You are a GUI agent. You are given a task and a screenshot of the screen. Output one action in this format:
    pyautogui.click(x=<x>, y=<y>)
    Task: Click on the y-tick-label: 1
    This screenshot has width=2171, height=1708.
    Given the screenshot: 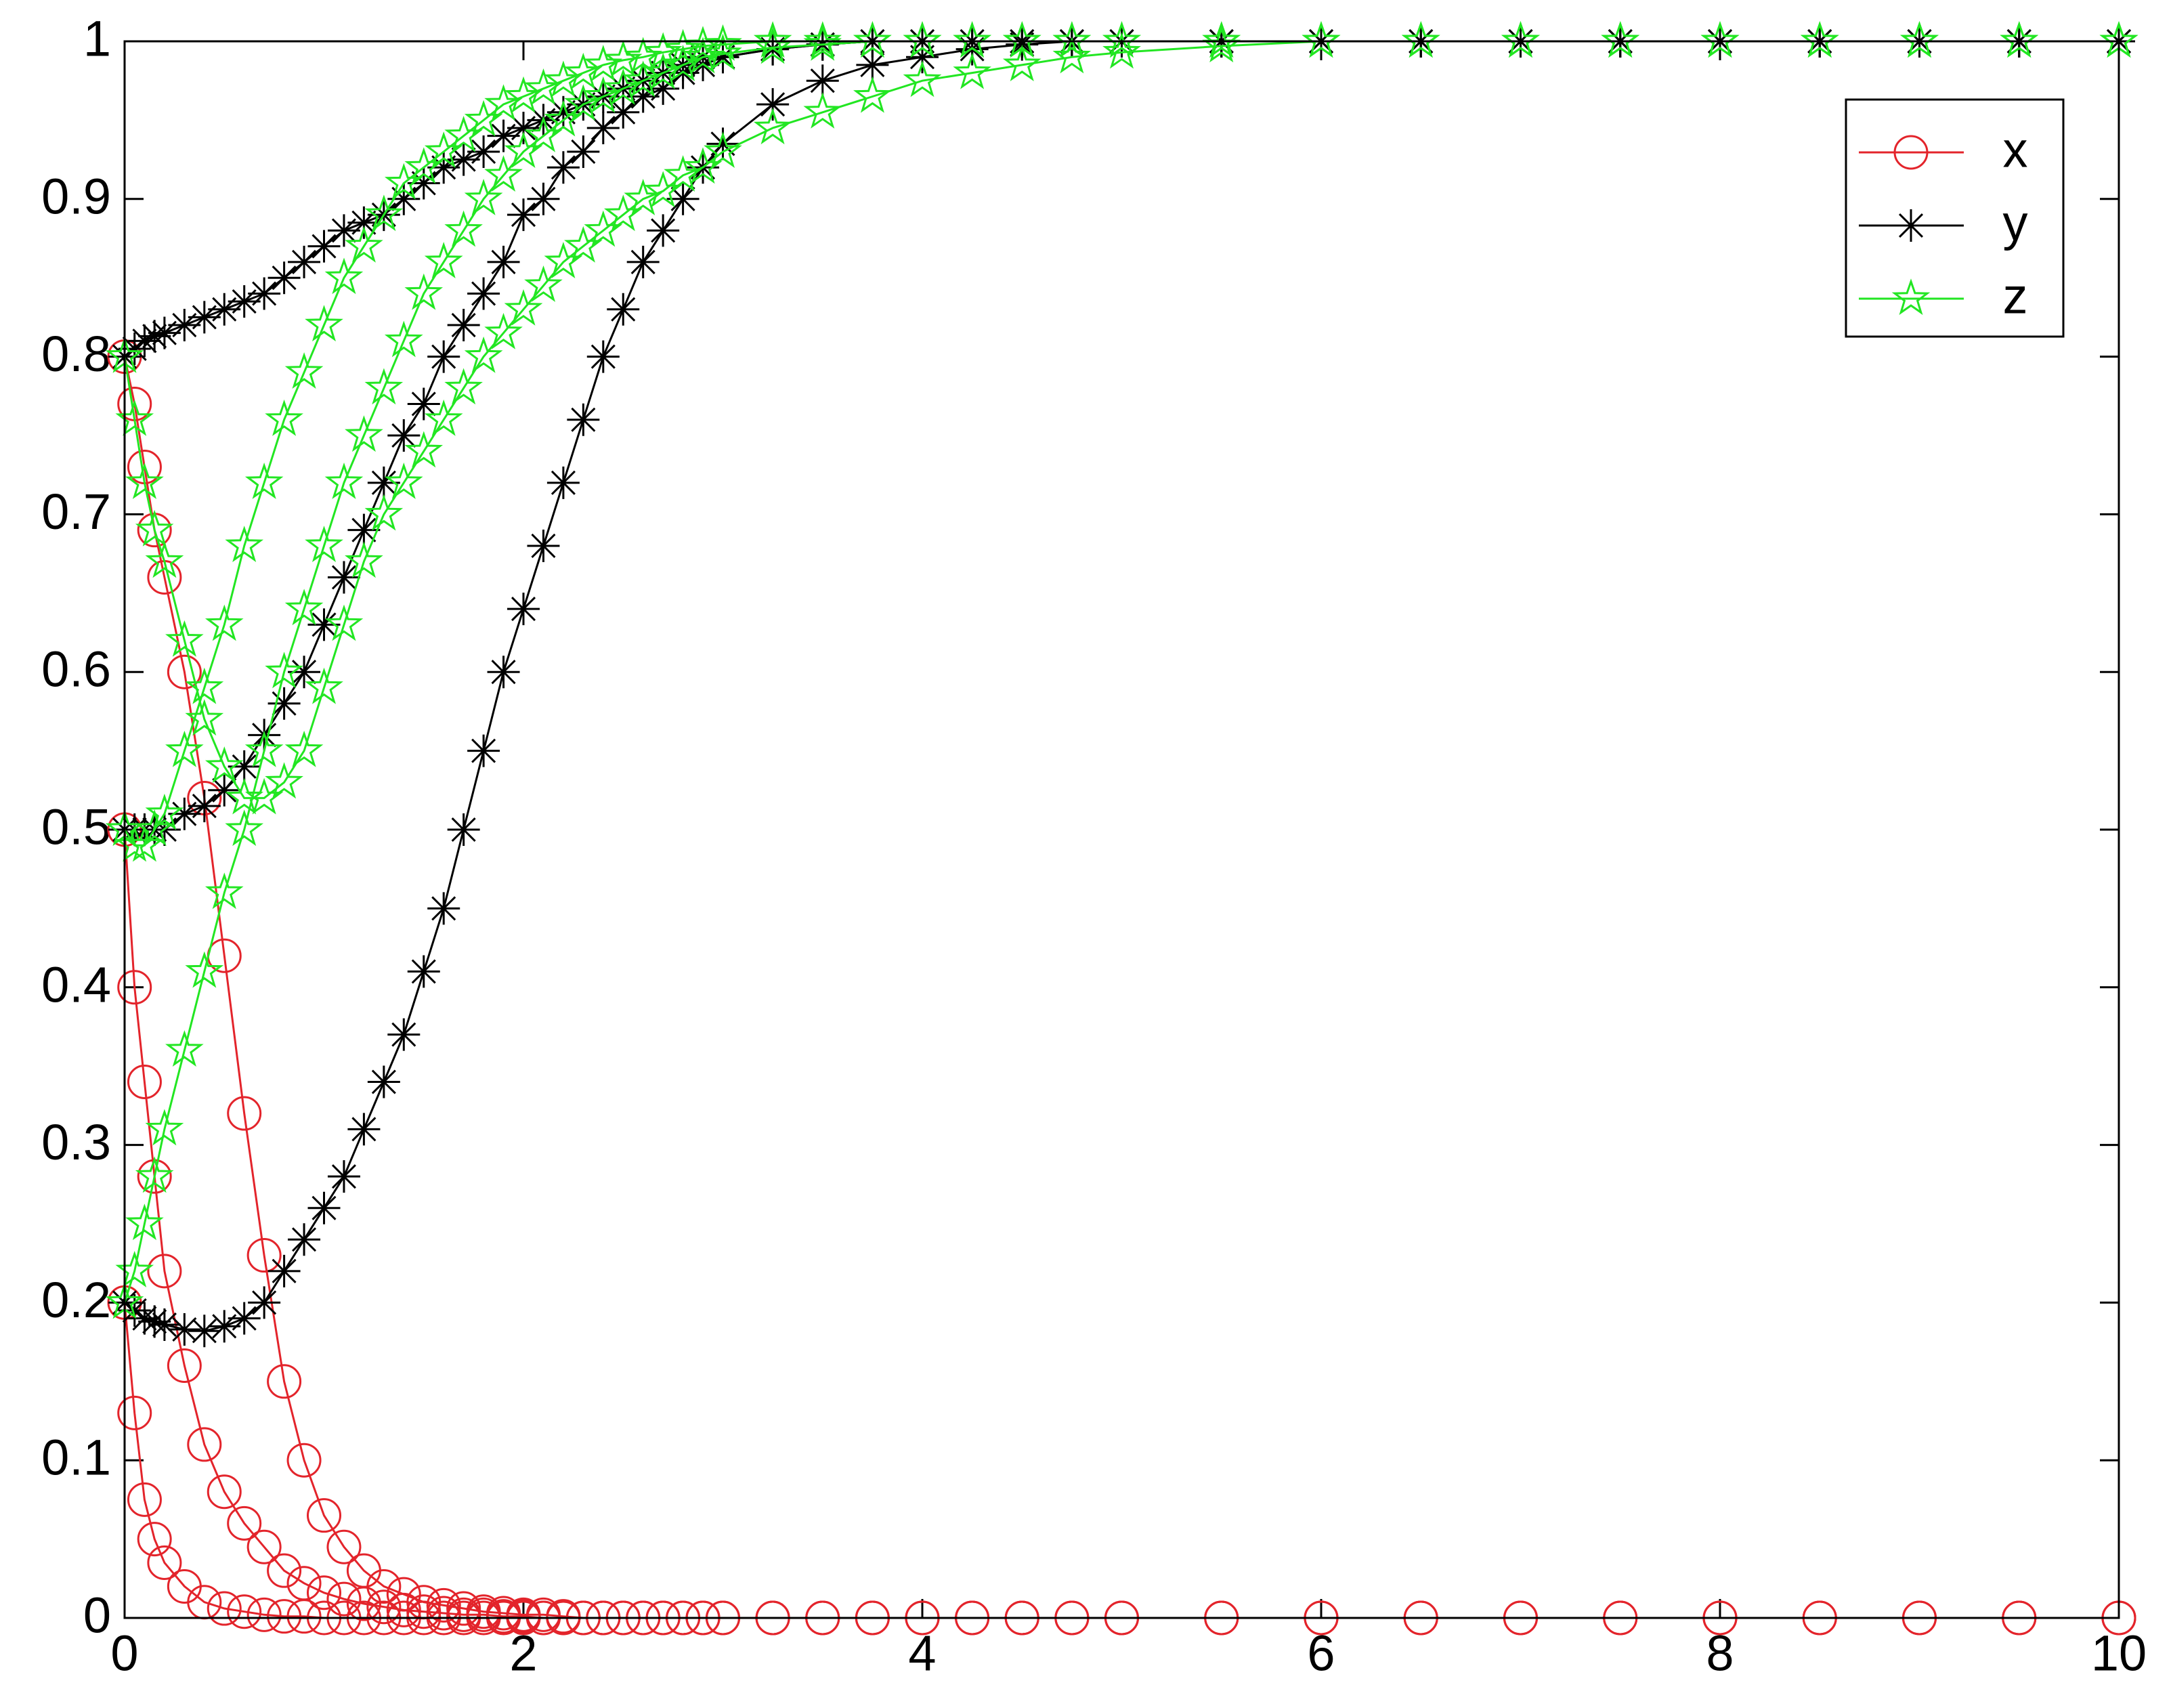 What is the action you would take?
    pyautogui.click(x=97, y=39)
    